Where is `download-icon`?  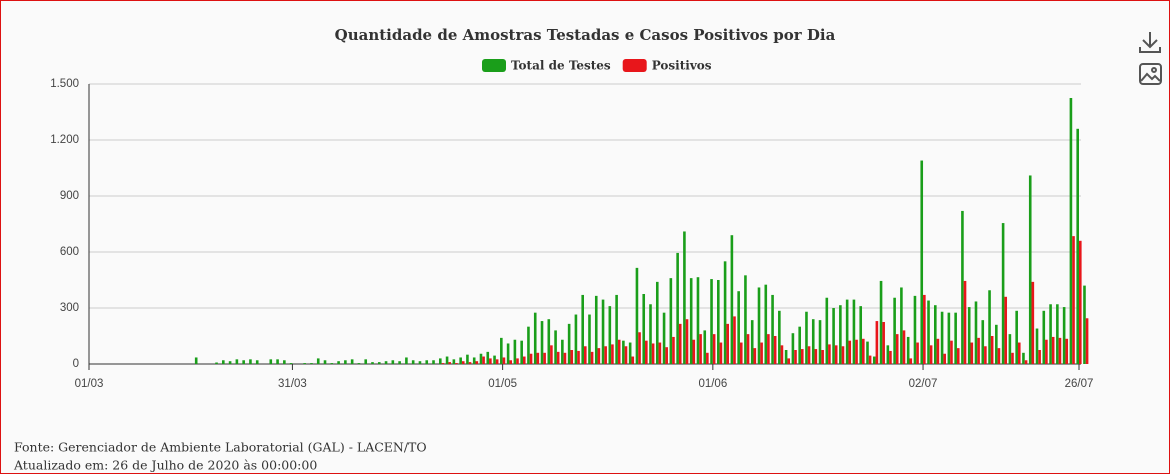 download-icon is located at coordinates (1150, 42).